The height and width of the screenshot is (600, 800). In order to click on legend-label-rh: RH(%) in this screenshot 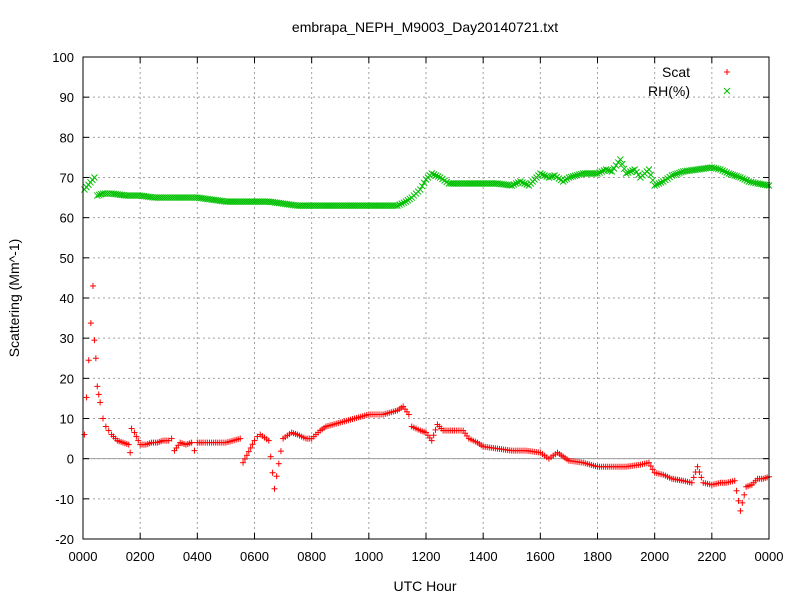, I will do `click(669, 91)`.